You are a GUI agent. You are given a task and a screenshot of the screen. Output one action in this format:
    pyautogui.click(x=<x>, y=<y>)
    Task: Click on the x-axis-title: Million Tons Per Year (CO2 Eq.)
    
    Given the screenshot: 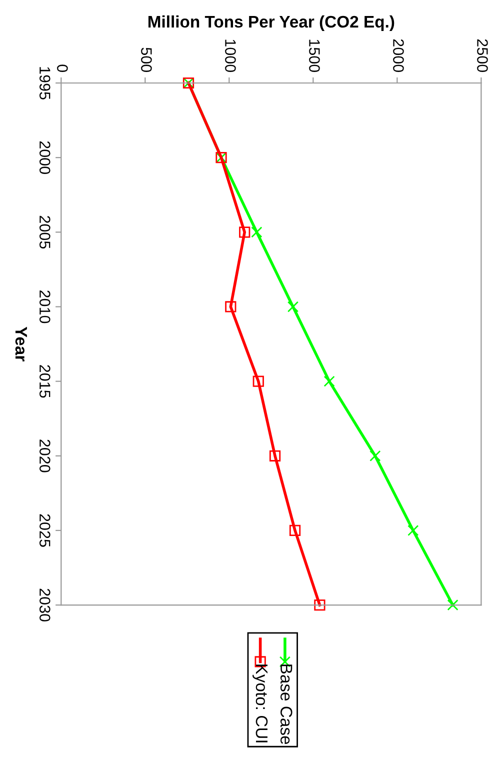 What is the action you would take?
    pyautogui.click(x=271, y=23)
    